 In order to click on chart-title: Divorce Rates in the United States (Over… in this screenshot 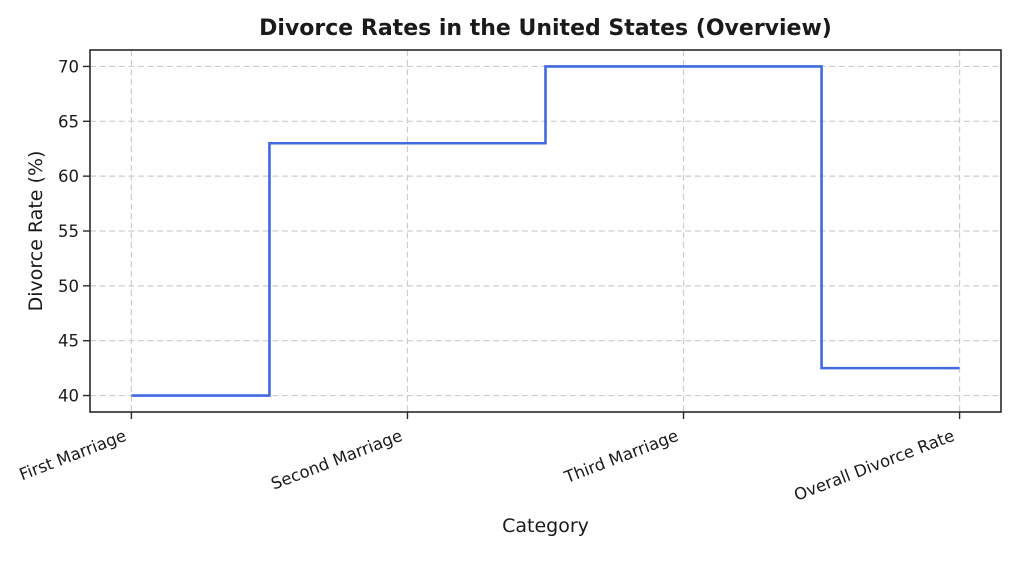, I will do `click(545, 28)`.